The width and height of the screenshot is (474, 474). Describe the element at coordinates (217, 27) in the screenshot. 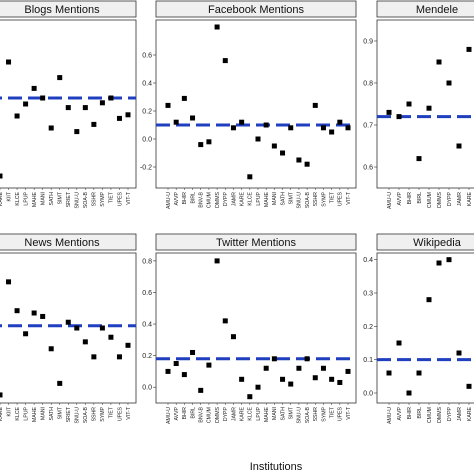

I see `data-point-dmms` at that location.